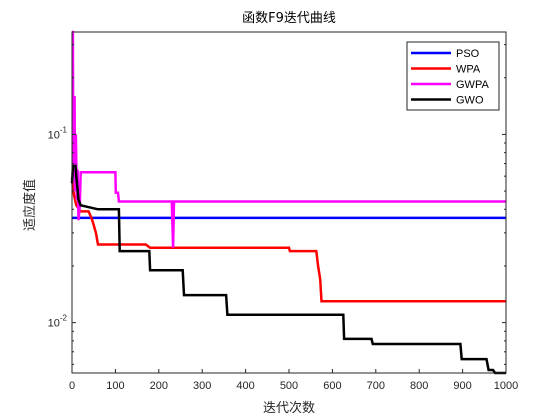 The height and width of the screenshot is (420, 560). Describe the element at coordinates (245, 386) in the screenshot. I see `x-tick-label: 400` at that location.